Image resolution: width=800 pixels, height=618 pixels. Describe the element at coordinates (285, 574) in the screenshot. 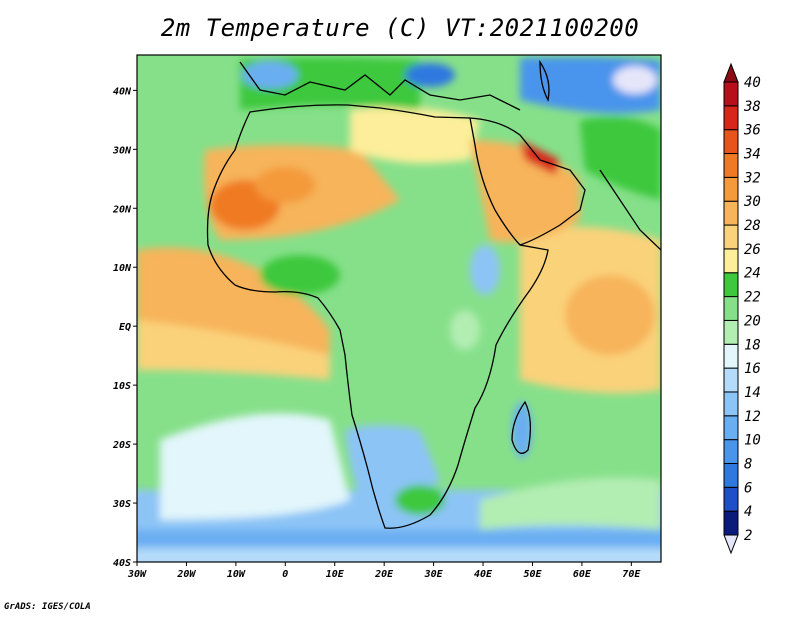

I see `x-tick-label: 0` at that location.